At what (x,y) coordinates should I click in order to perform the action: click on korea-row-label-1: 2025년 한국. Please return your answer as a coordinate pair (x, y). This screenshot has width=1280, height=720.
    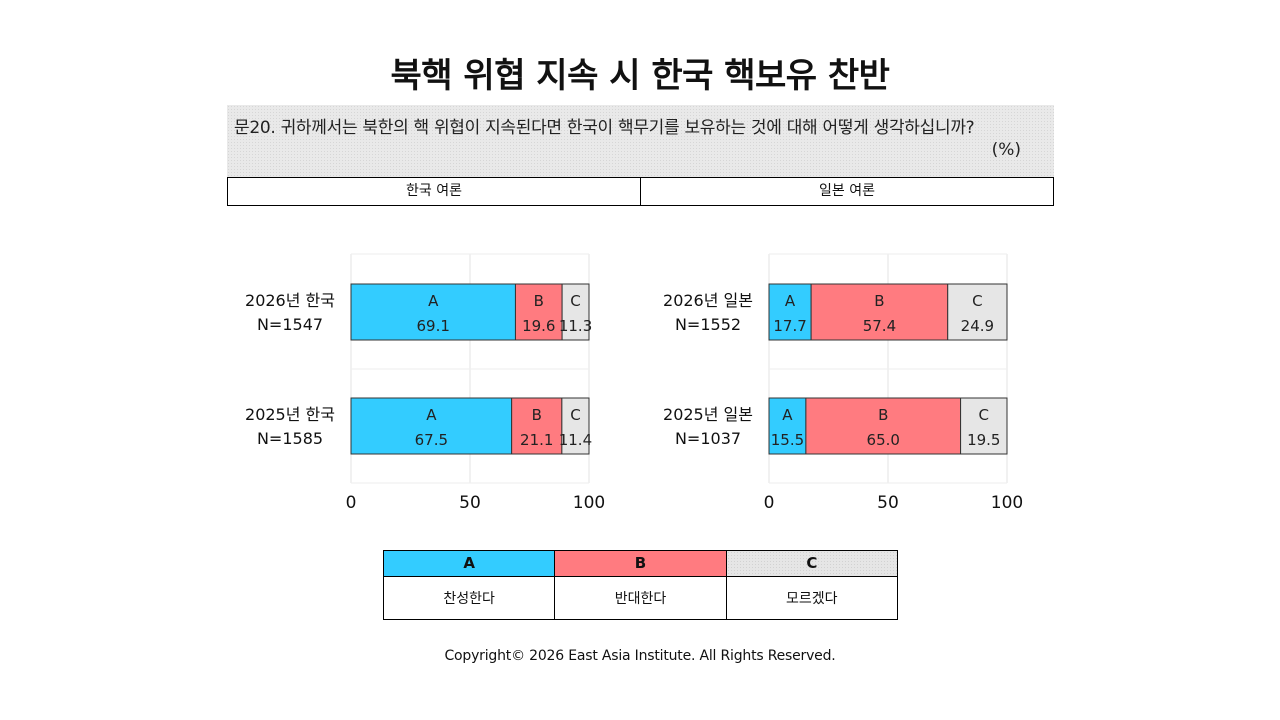
    Looking at the image, I should click on (290, 414).